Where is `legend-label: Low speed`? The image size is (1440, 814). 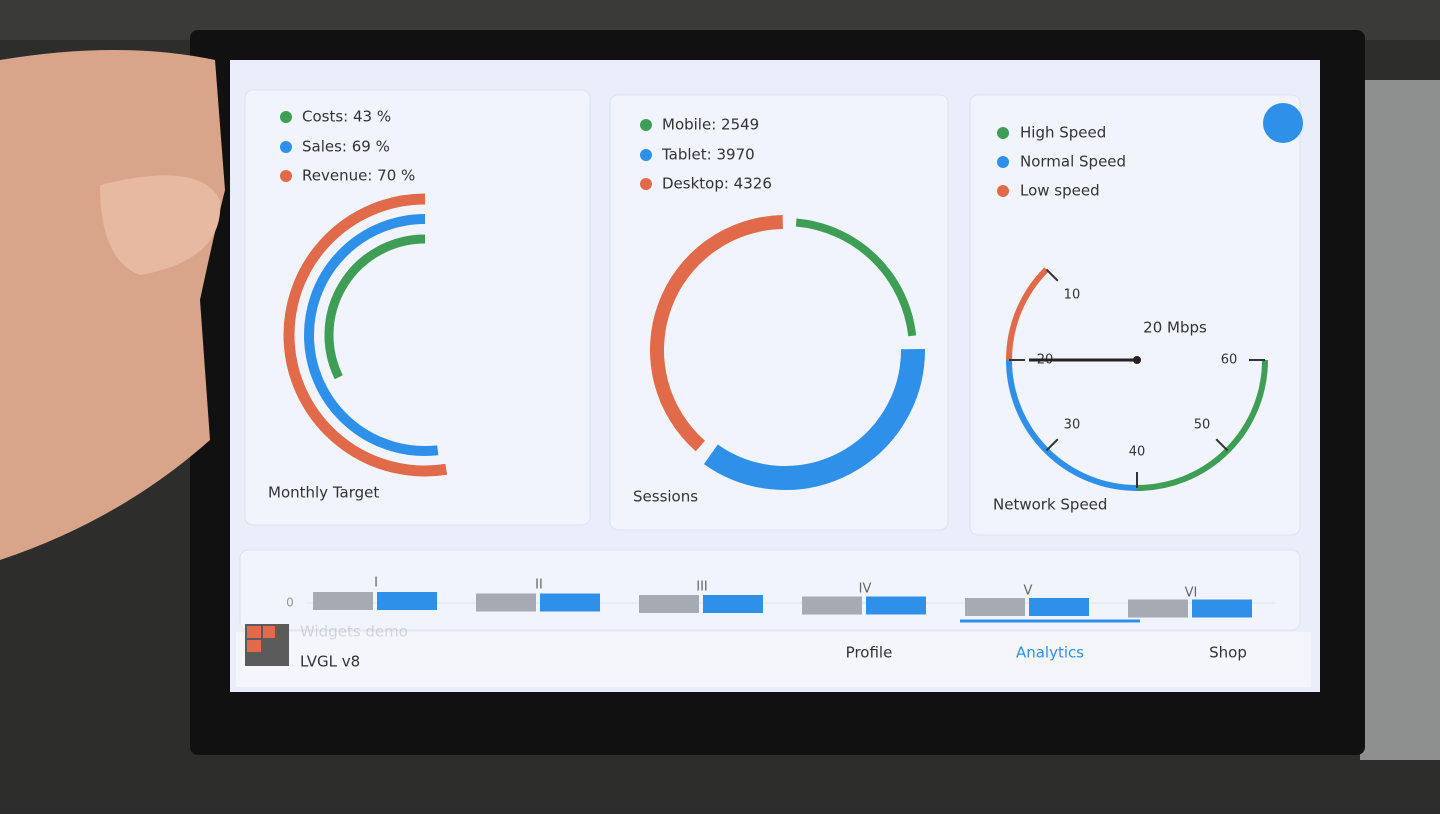 legend-label: Low speed is located at coordinates (1060, 191).